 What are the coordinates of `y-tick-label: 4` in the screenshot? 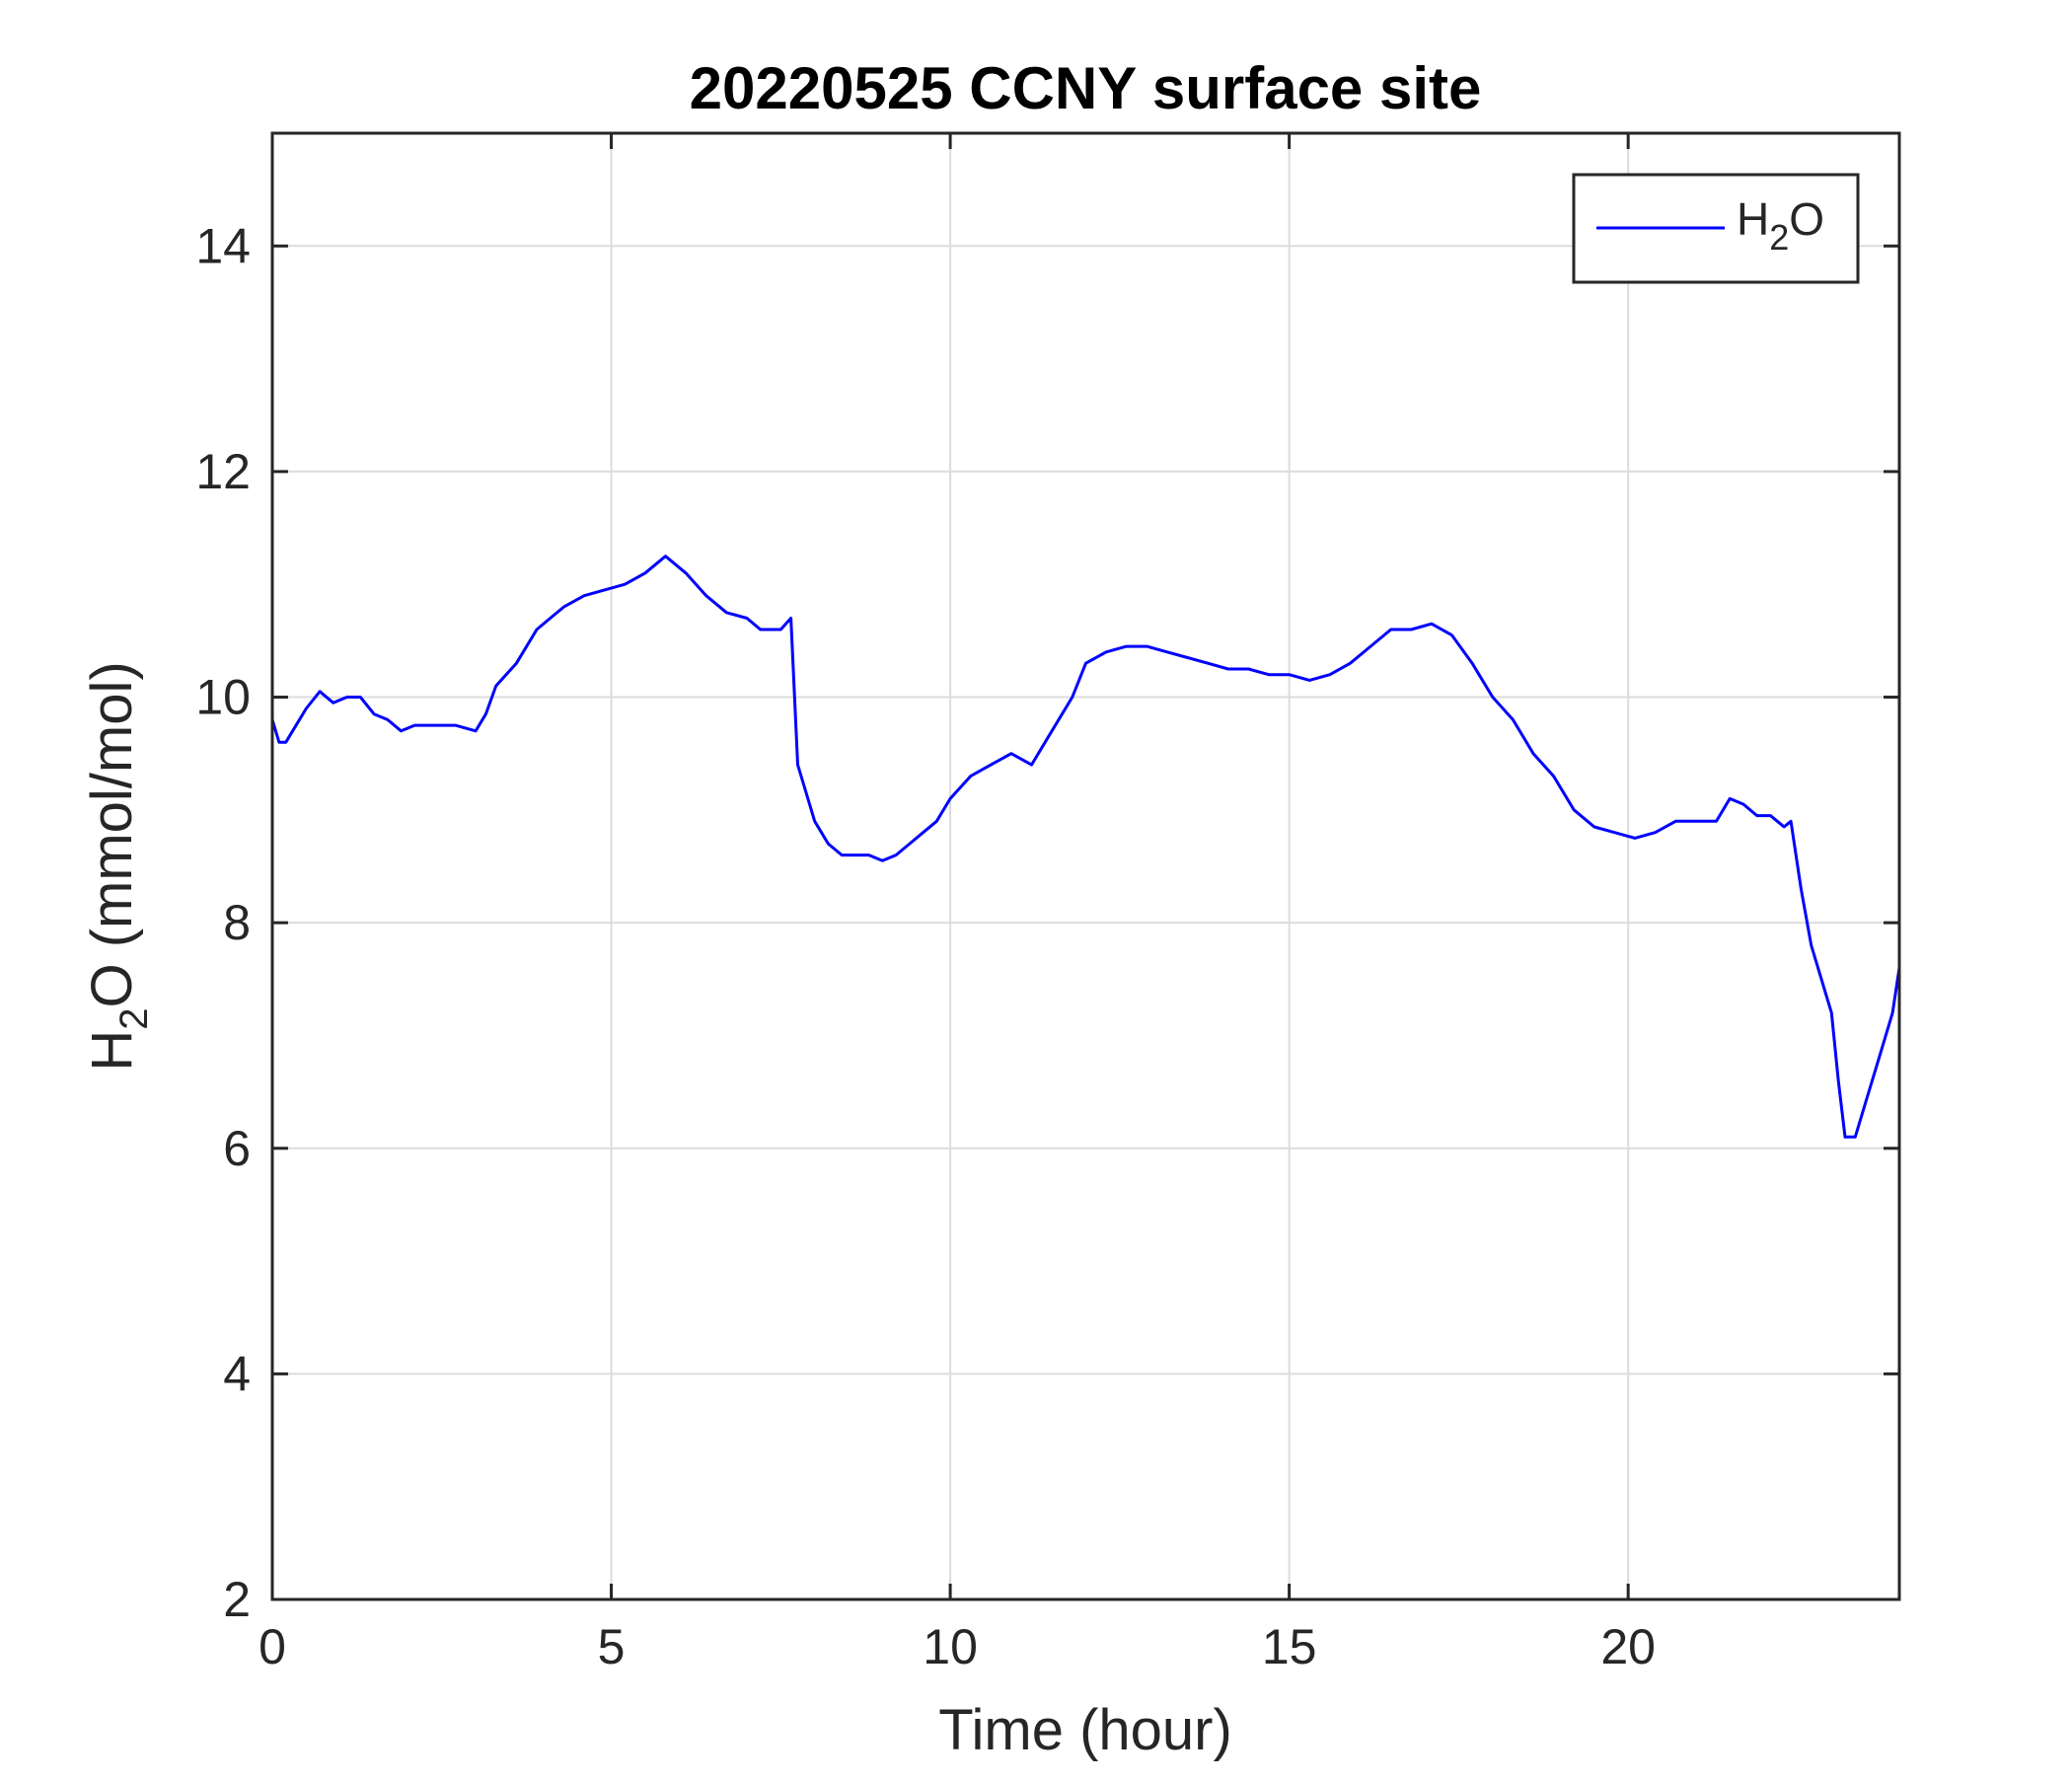 It's located at (237, 1373).